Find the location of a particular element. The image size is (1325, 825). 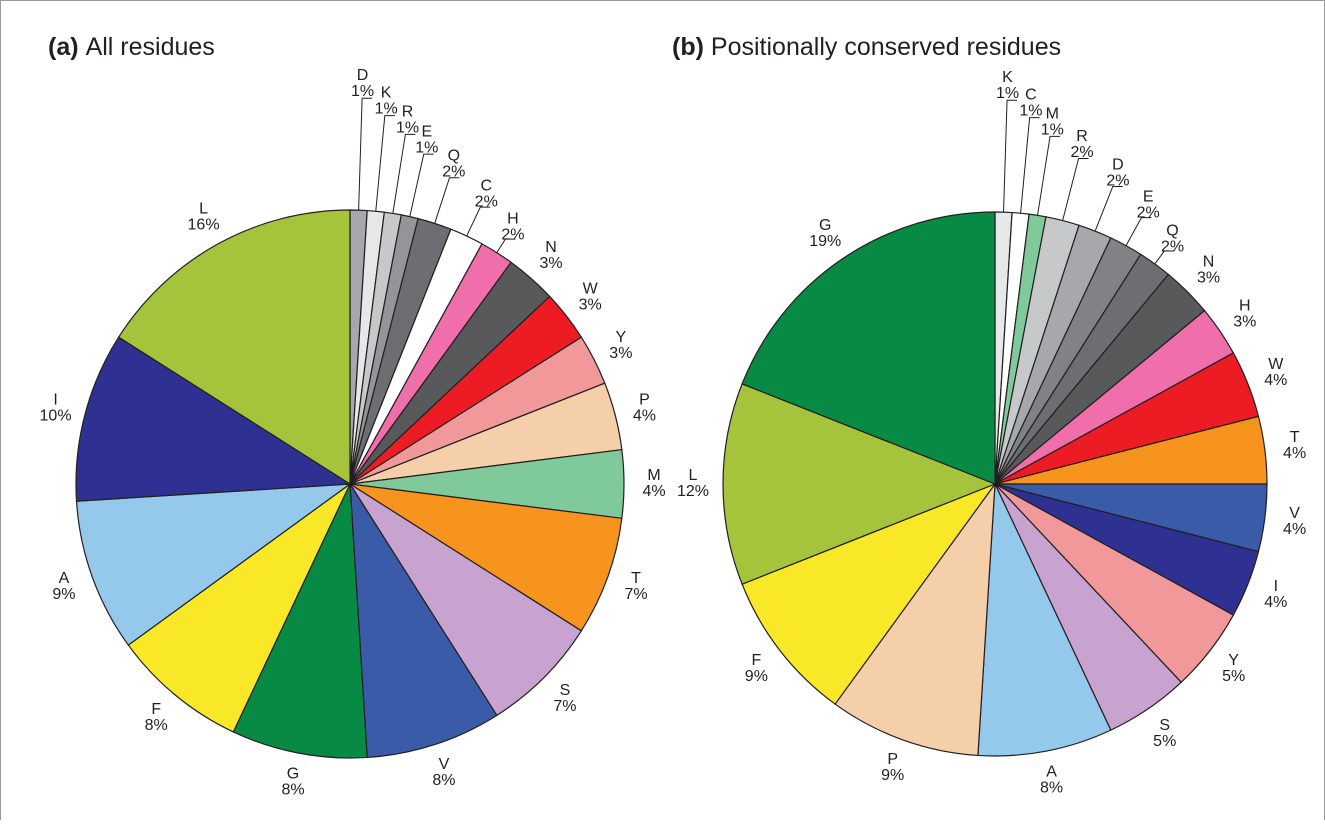

chart-title: (a) All residues is located at coordinates (131, 47).